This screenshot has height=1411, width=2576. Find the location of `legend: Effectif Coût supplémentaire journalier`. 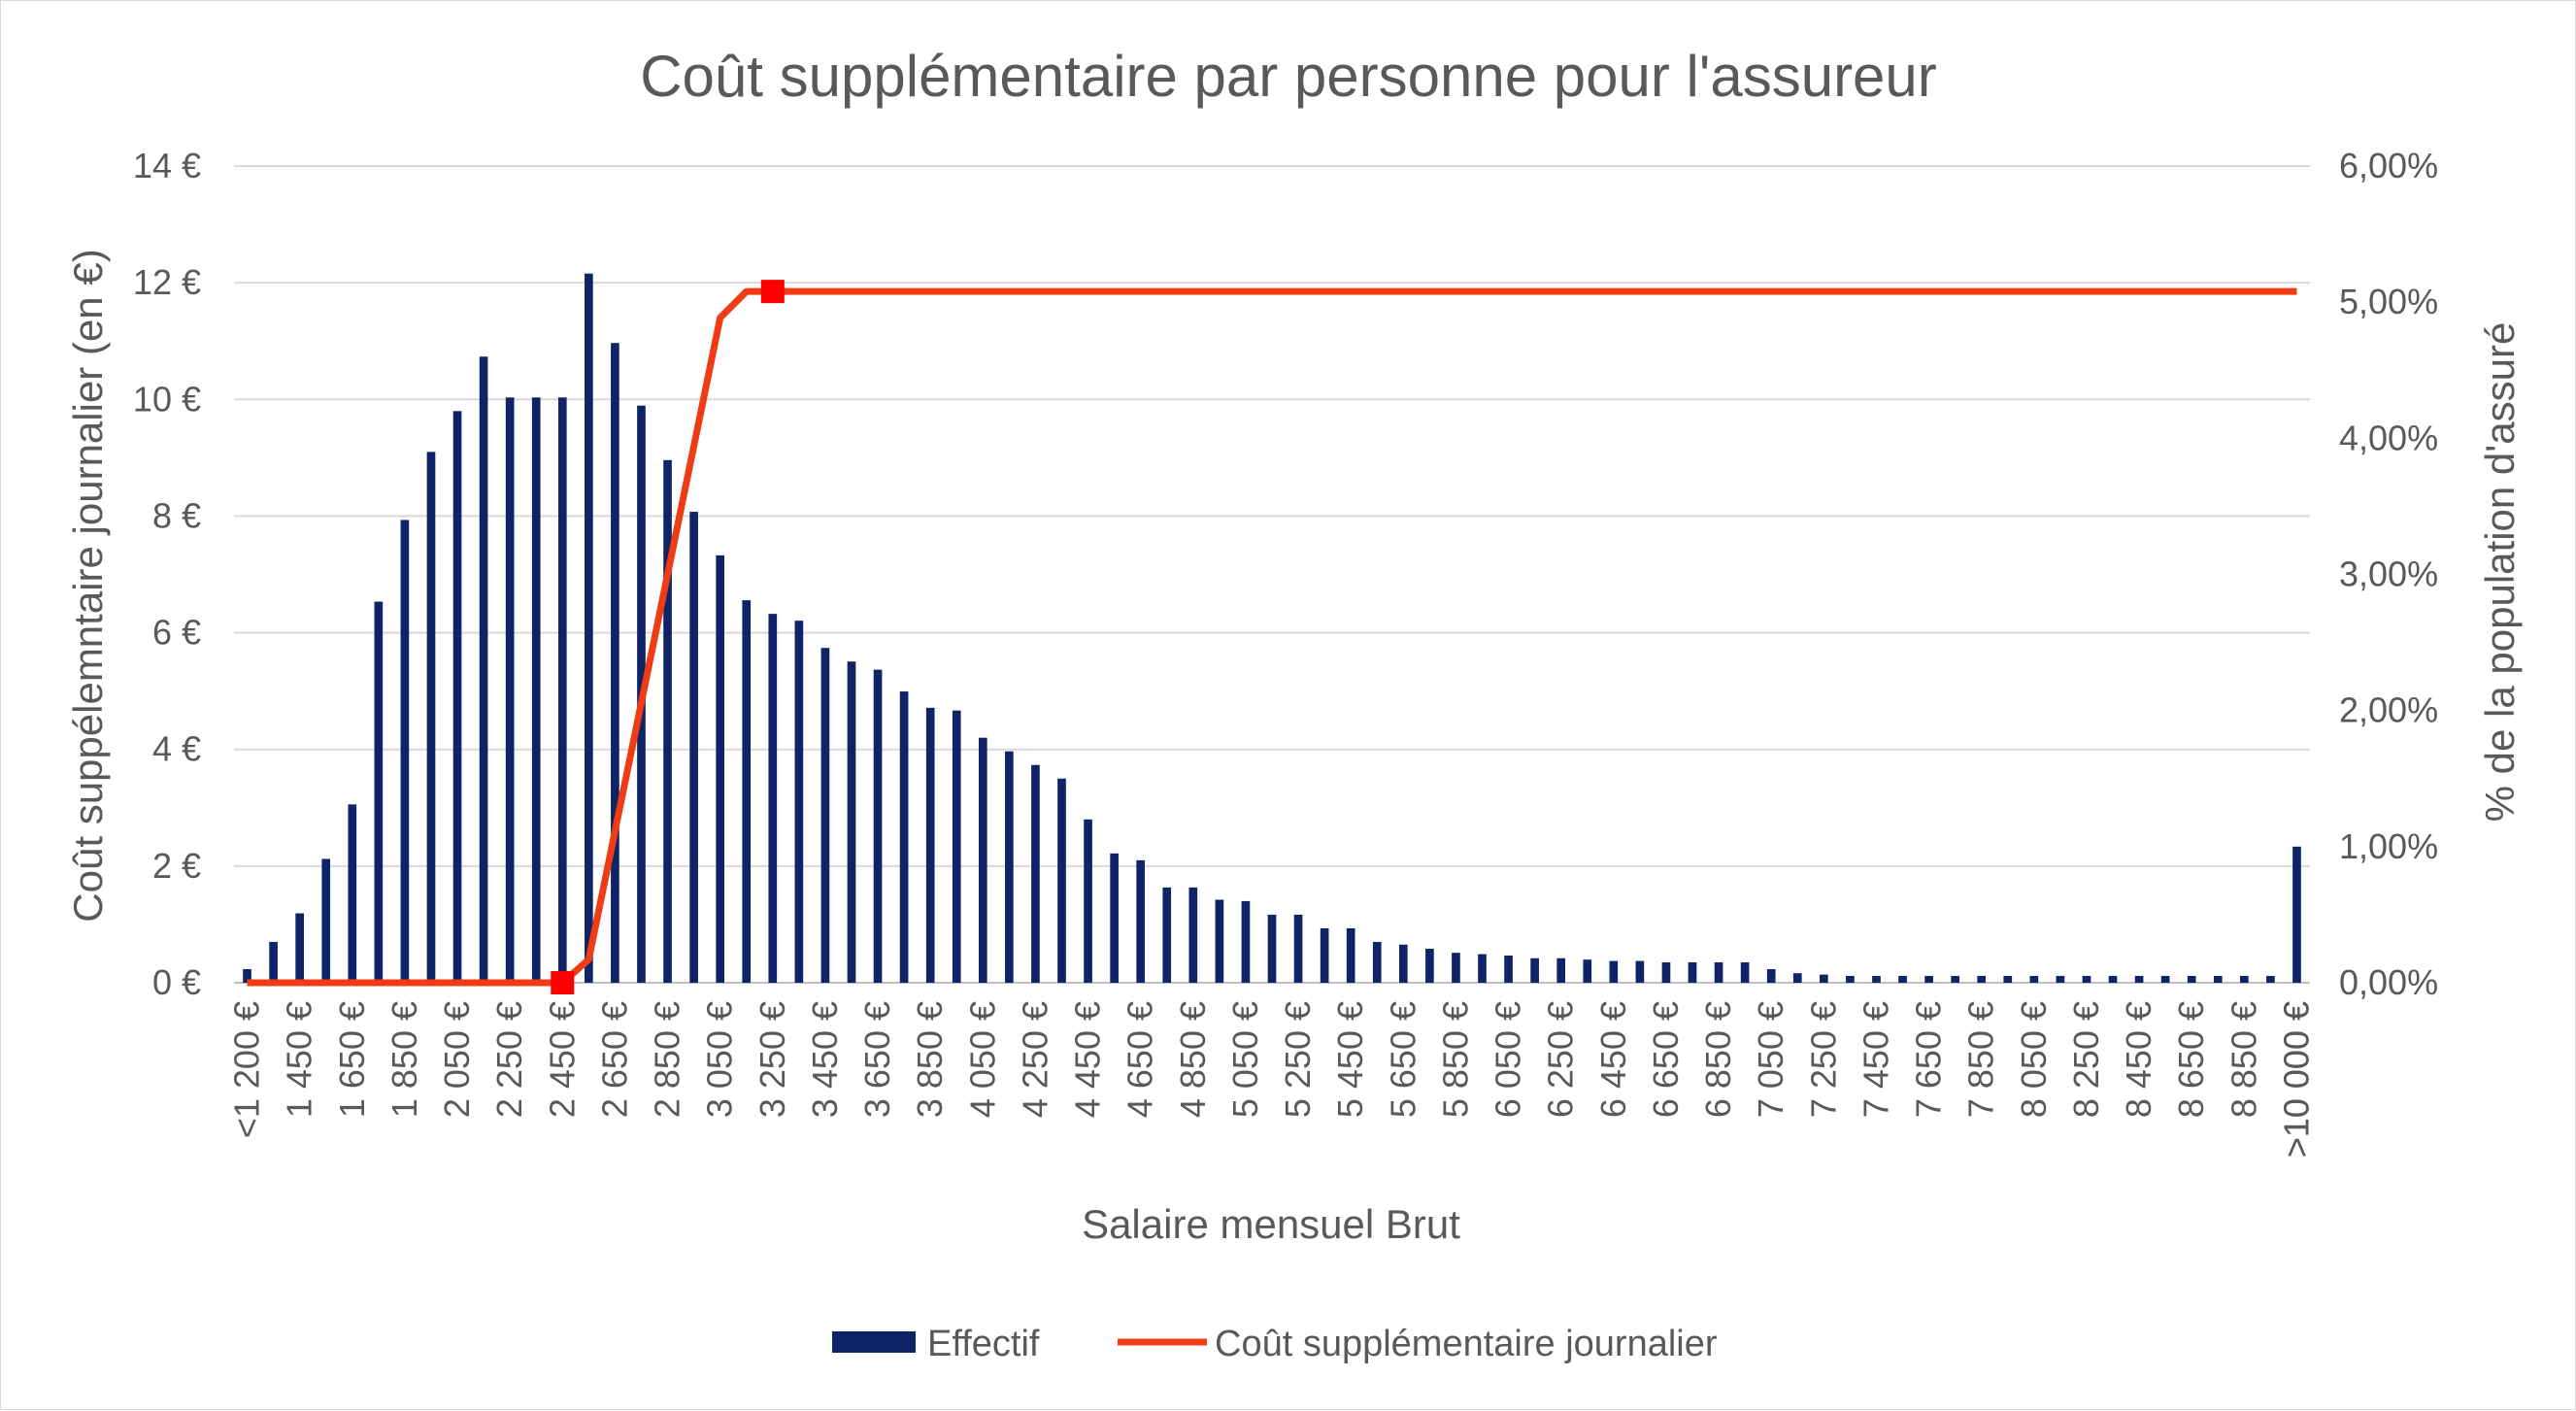

legend: Effectif Coût supplémentaire journalier is located at coordinates (1275, 1344).